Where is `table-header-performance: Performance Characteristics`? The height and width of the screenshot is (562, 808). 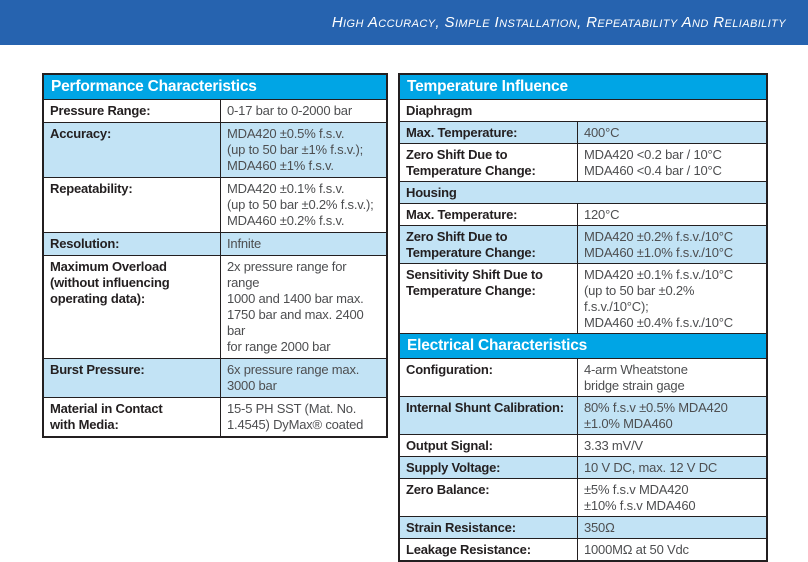
table-header-performance: Performance Characteristics is located at coordinates (215, 87).